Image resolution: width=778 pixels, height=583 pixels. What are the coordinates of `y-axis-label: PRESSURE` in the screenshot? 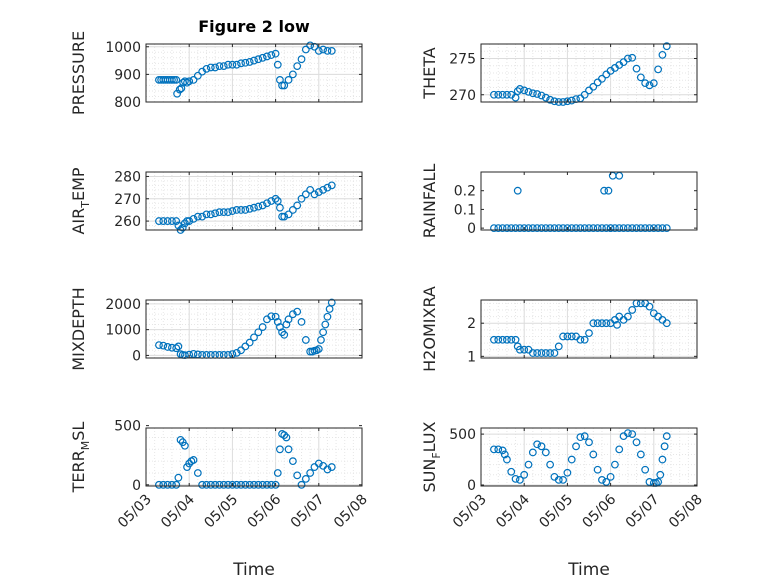 It's located at (78, 73).